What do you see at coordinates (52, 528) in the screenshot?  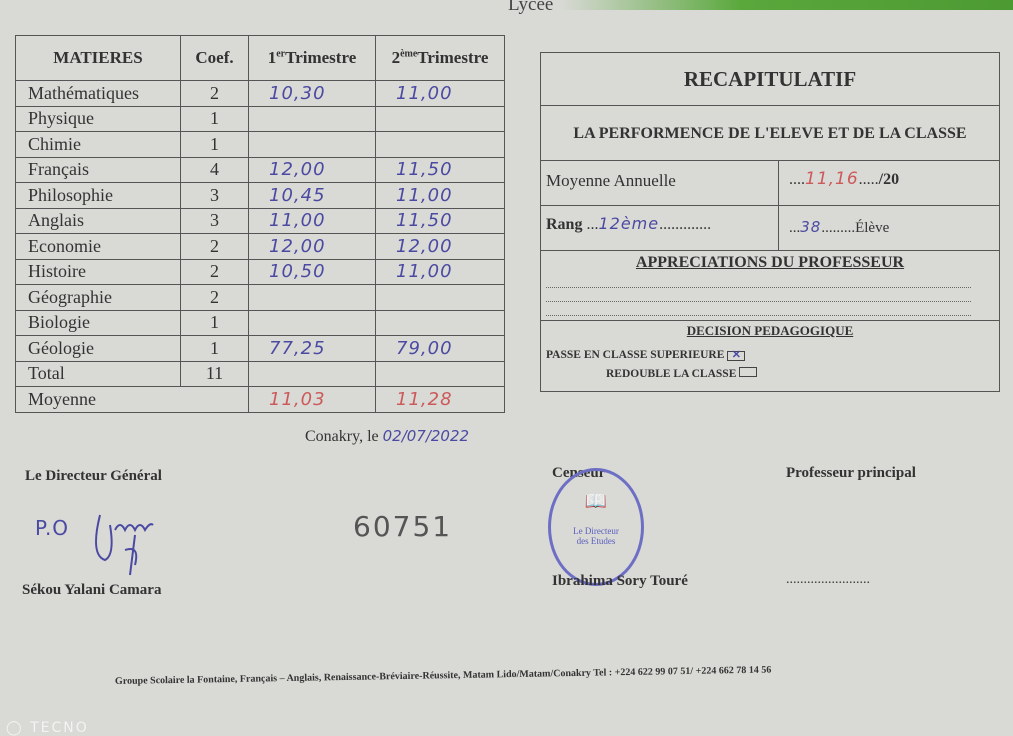 I see `director-po: P.O` at bounding box center [52, 528].